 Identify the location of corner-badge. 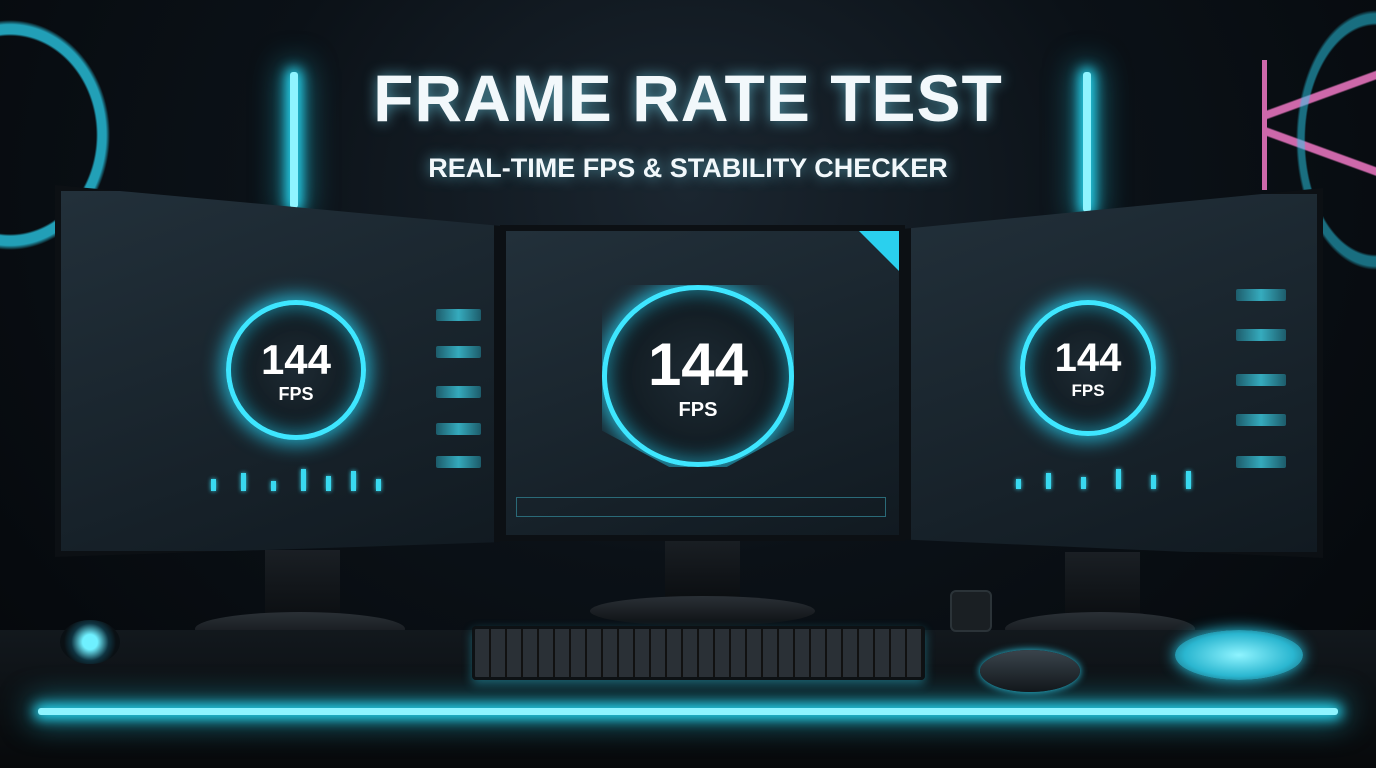
(879, 251).